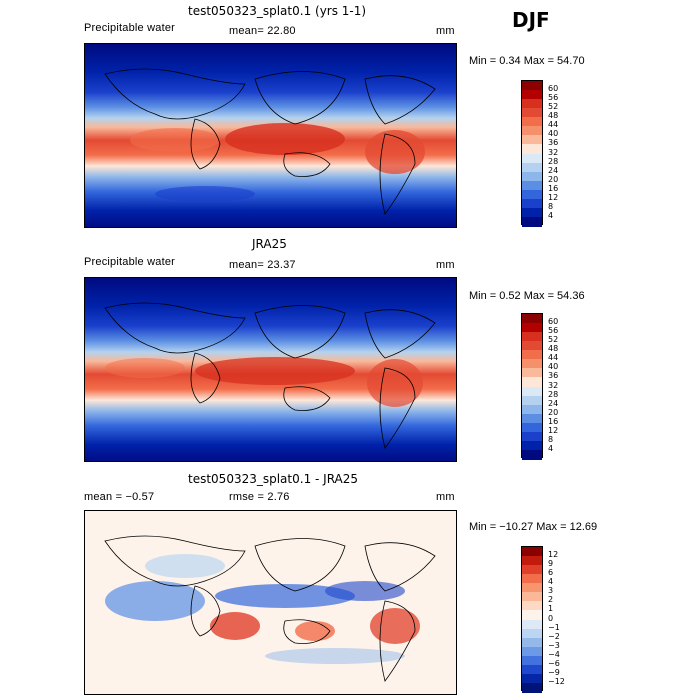 The image size is (700, 700). What do you see at coordinates (554, 654) in the screenshot?
I see `colorbar-tick-label: −4` at bounding box center [554, 654].